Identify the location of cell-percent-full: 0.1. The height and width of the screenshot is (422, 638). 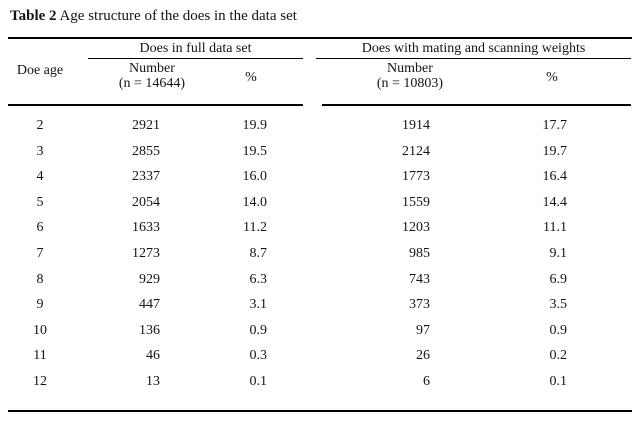
(258, 381).